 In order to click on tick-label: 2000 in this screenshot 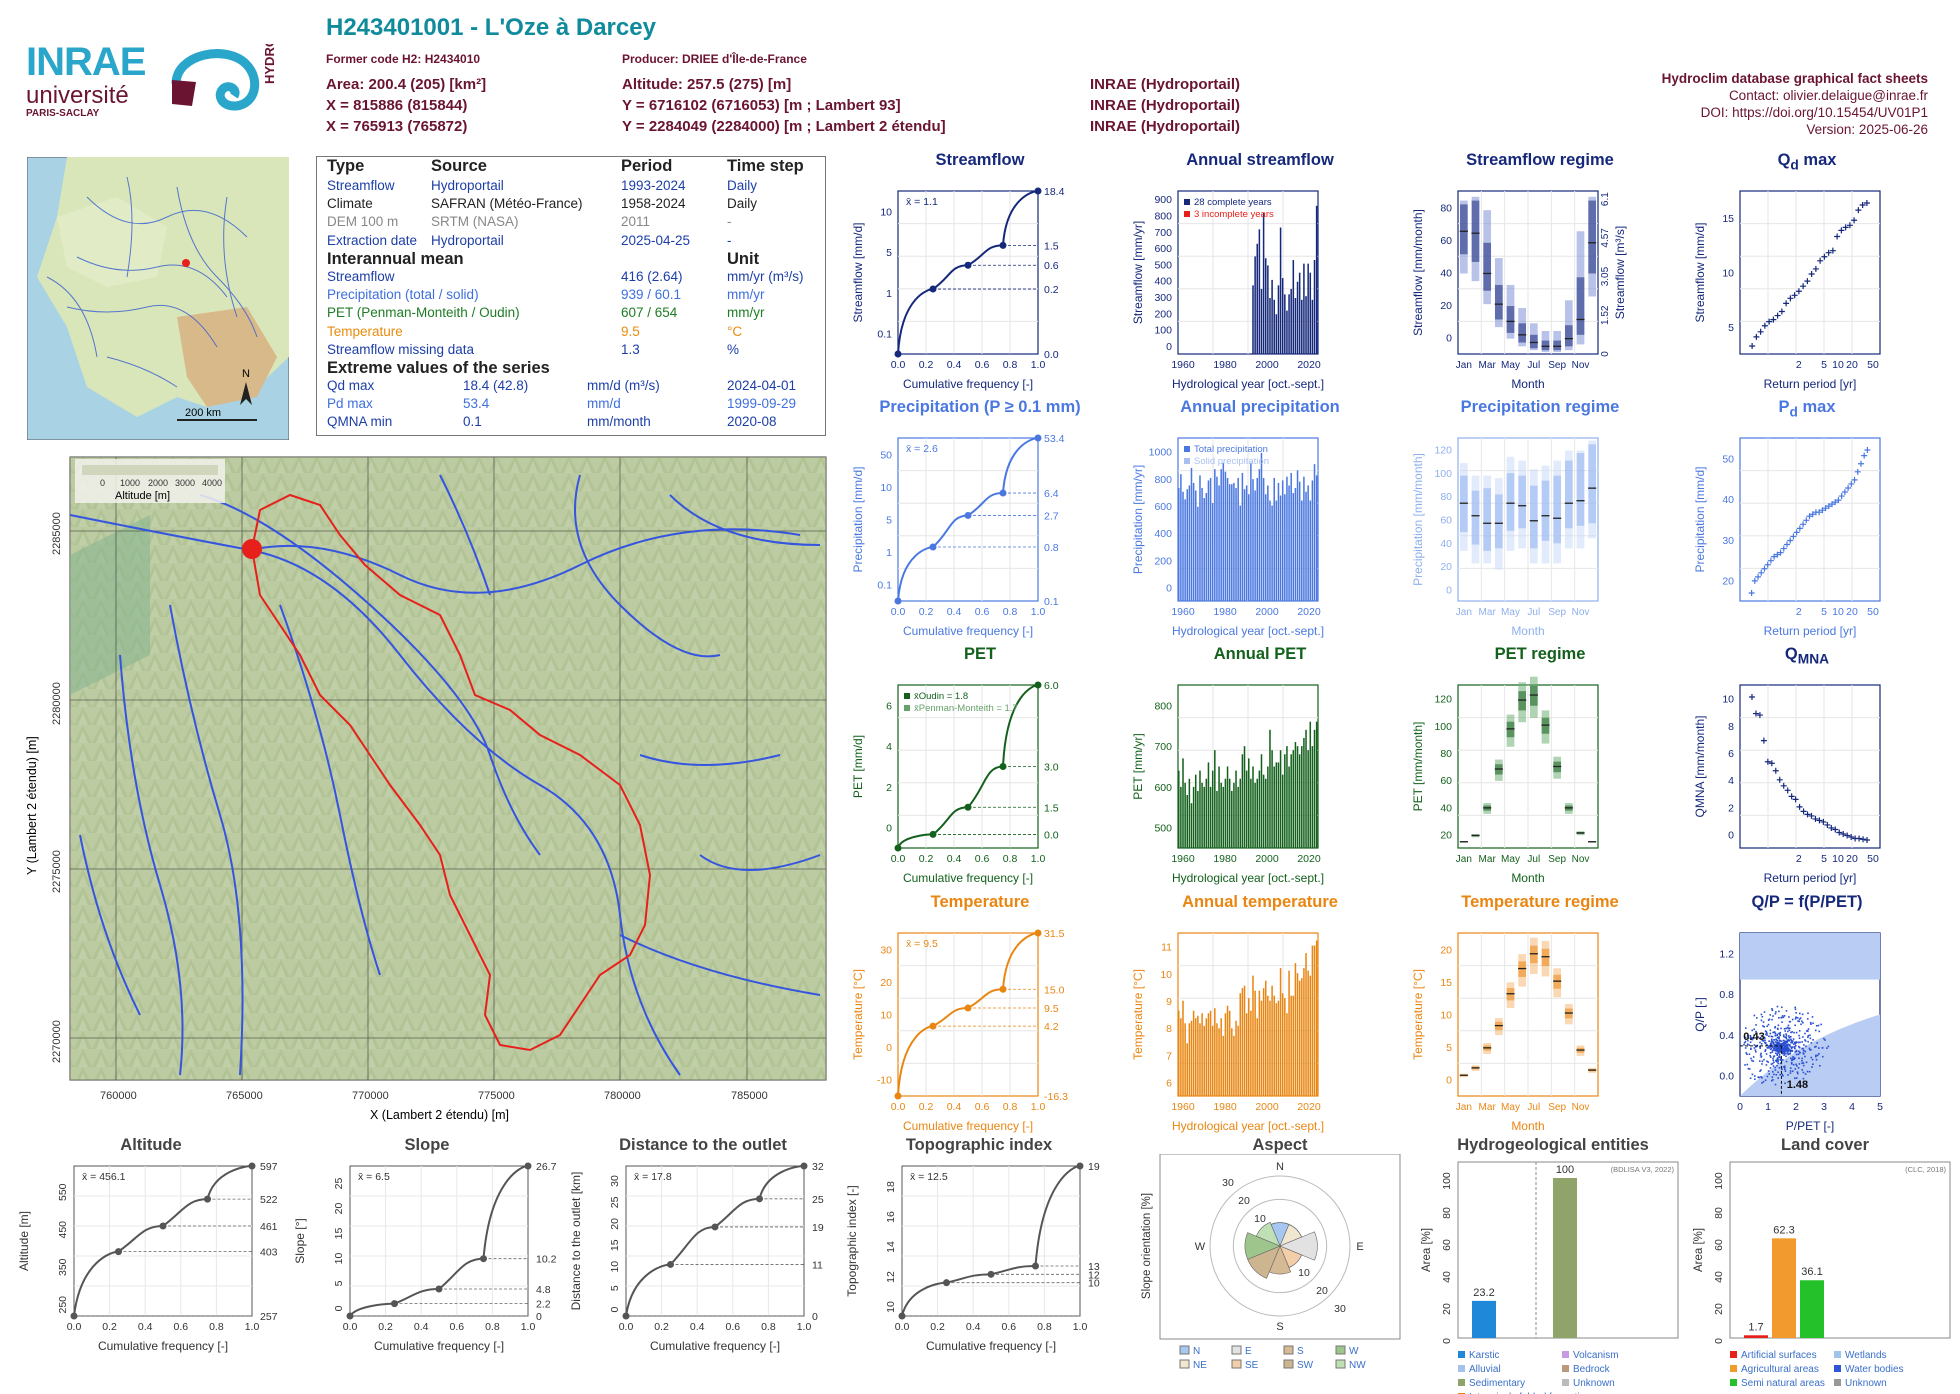, I will do `click(1267, 1107)`.